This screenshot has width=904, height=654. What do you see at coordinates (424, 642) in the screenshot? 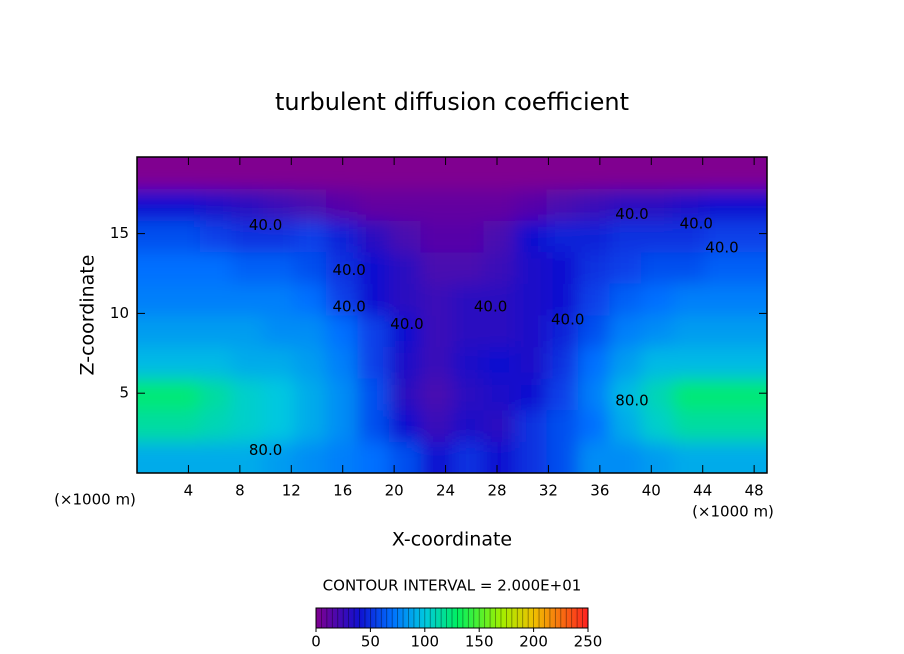
I see `colorbar-tick-label: 100` at bounding box center [424, 642].